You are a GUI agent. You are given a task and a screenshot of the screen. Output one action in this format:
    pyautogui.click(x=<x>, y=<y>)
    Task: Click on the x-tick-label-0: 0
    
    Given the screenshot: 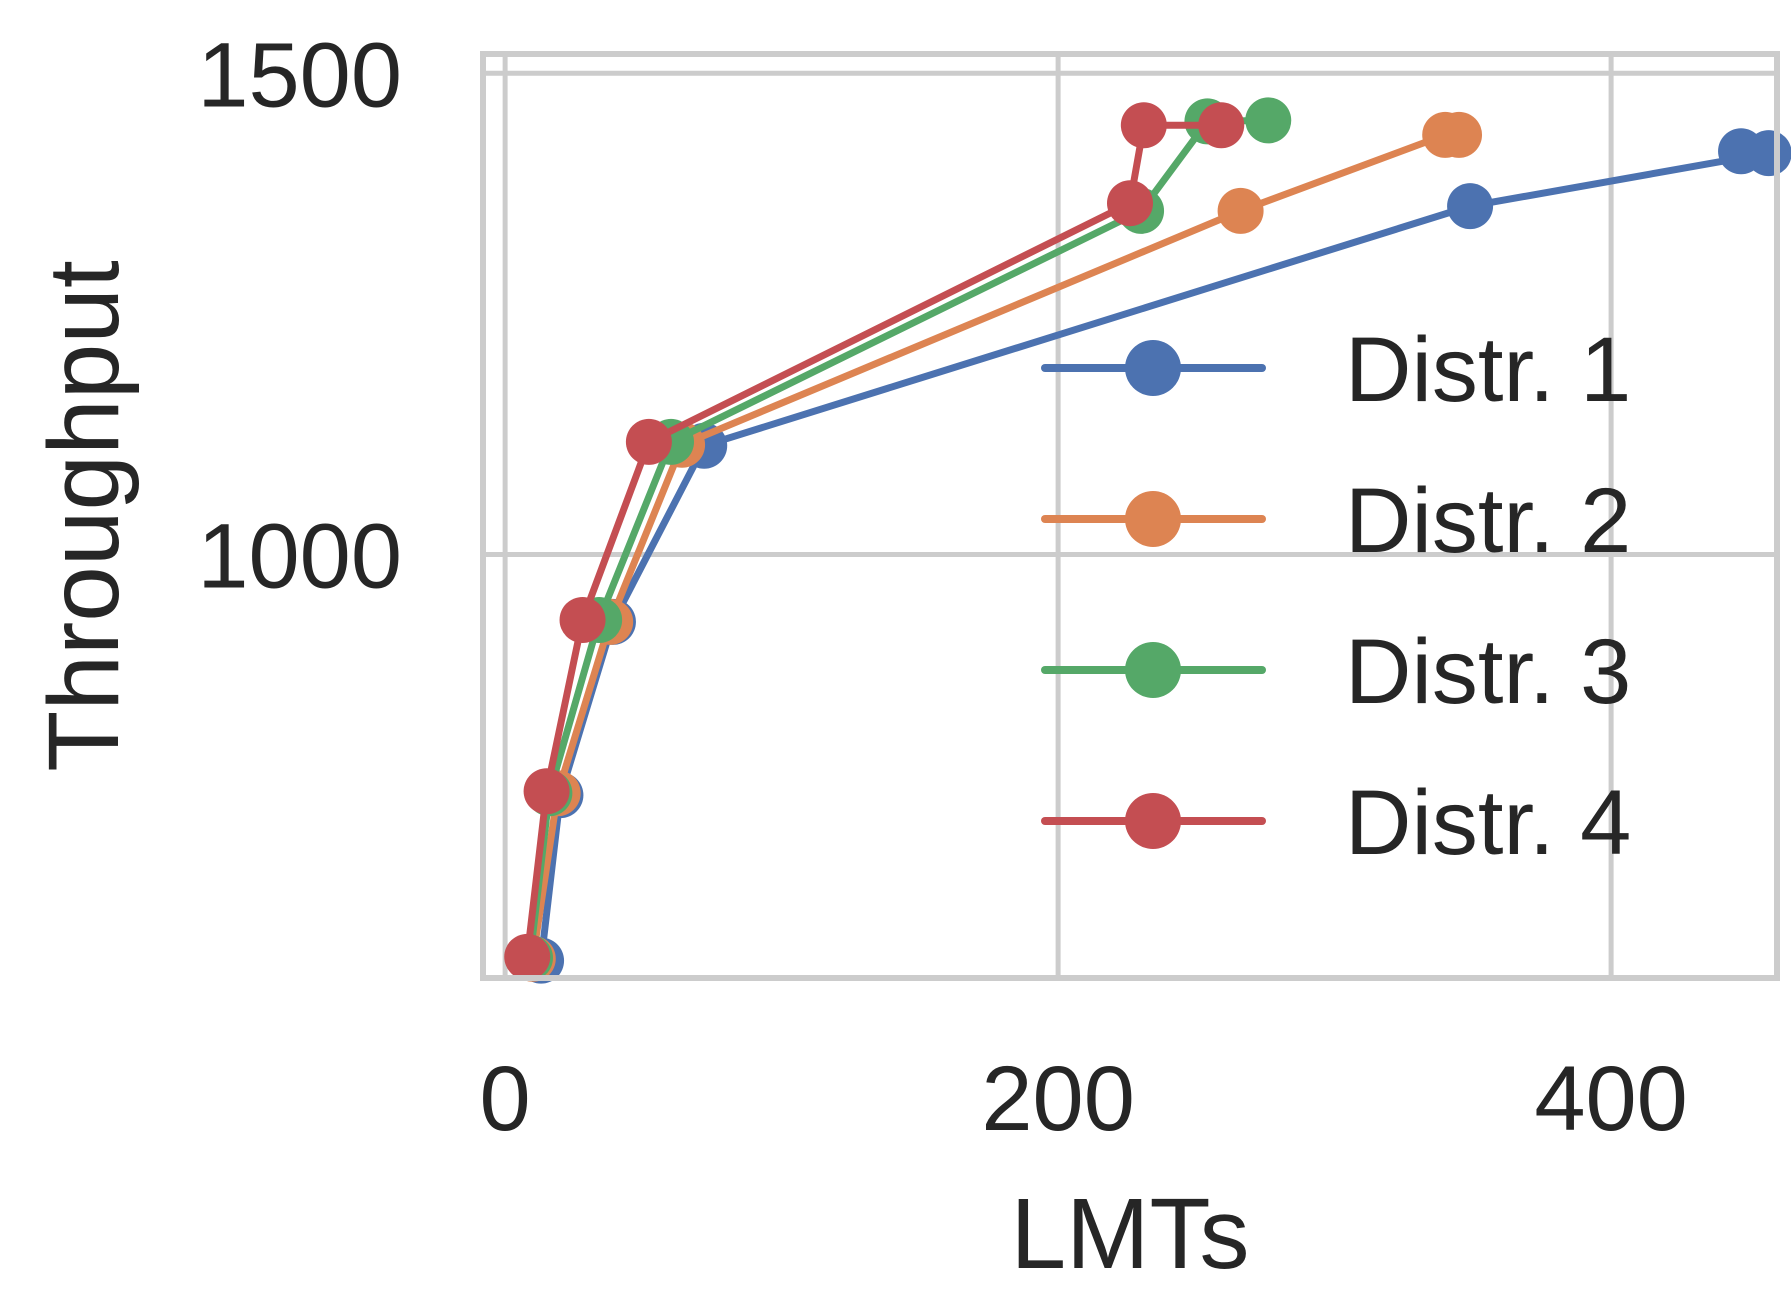 What is the action you would take?
    pyautogui.click(x=505, y=1099)
    